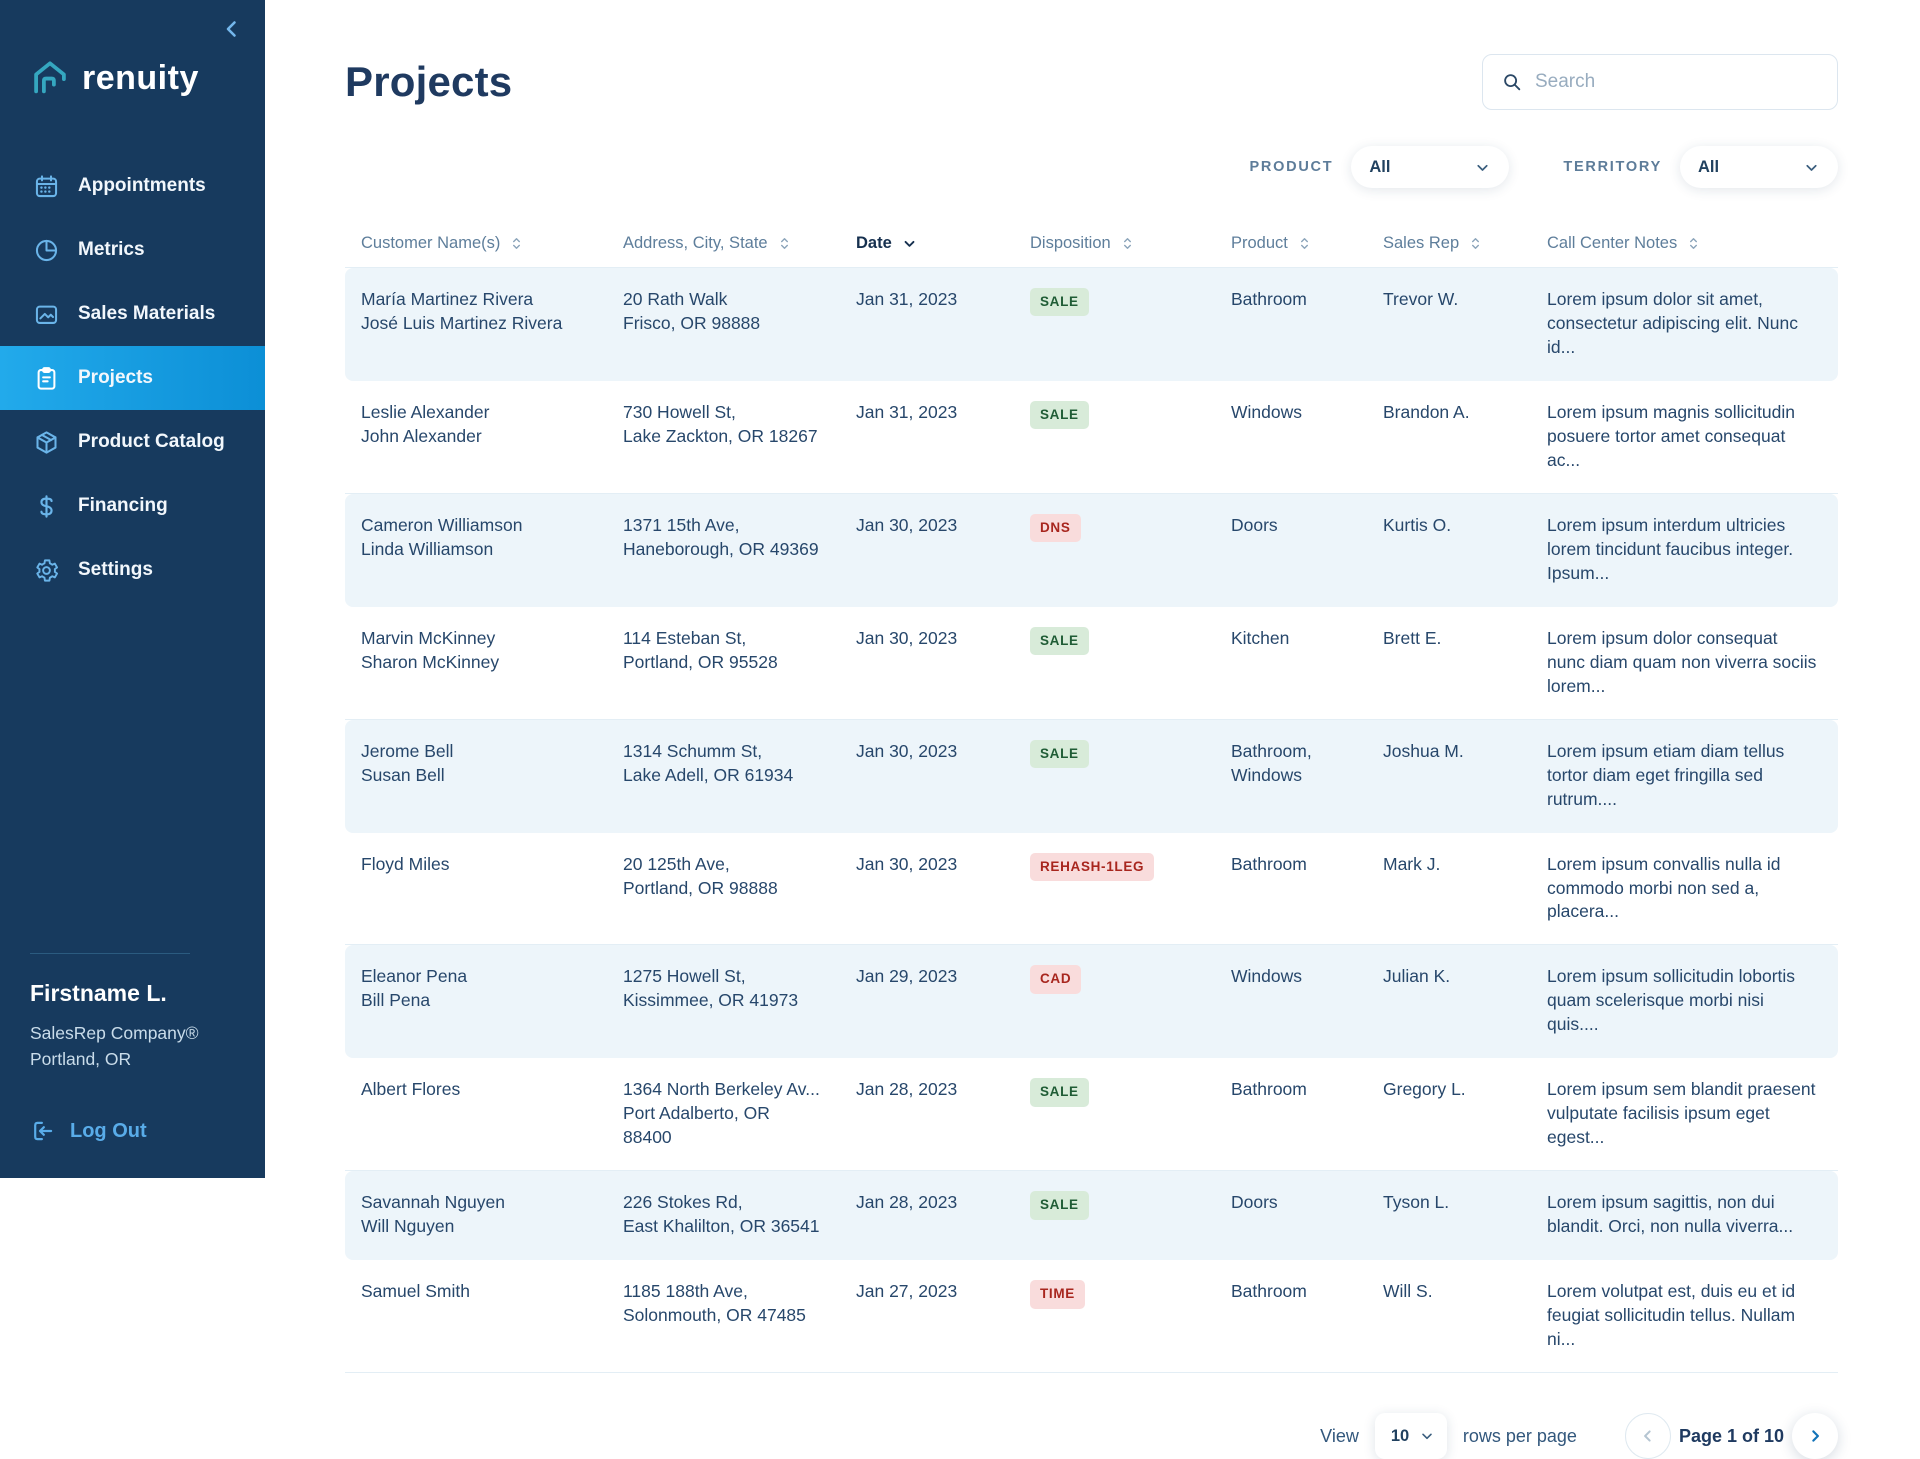 The height and width of the screenshot is (1459, 1920). Describe the element at coordinates (1430, 167) in the screenshot. I see `product-filter-select: All` at that location.